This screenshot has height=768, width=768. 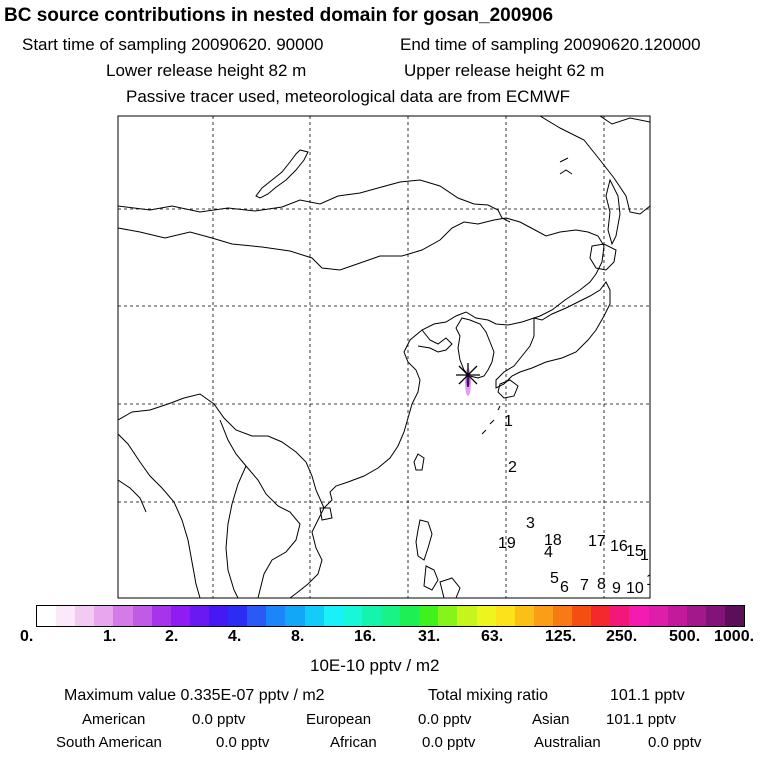 What do you see at coordinates (445, 719) in the screenshot?
I see `european-value: 0.0 pptv` at bounding box center [445, 719].